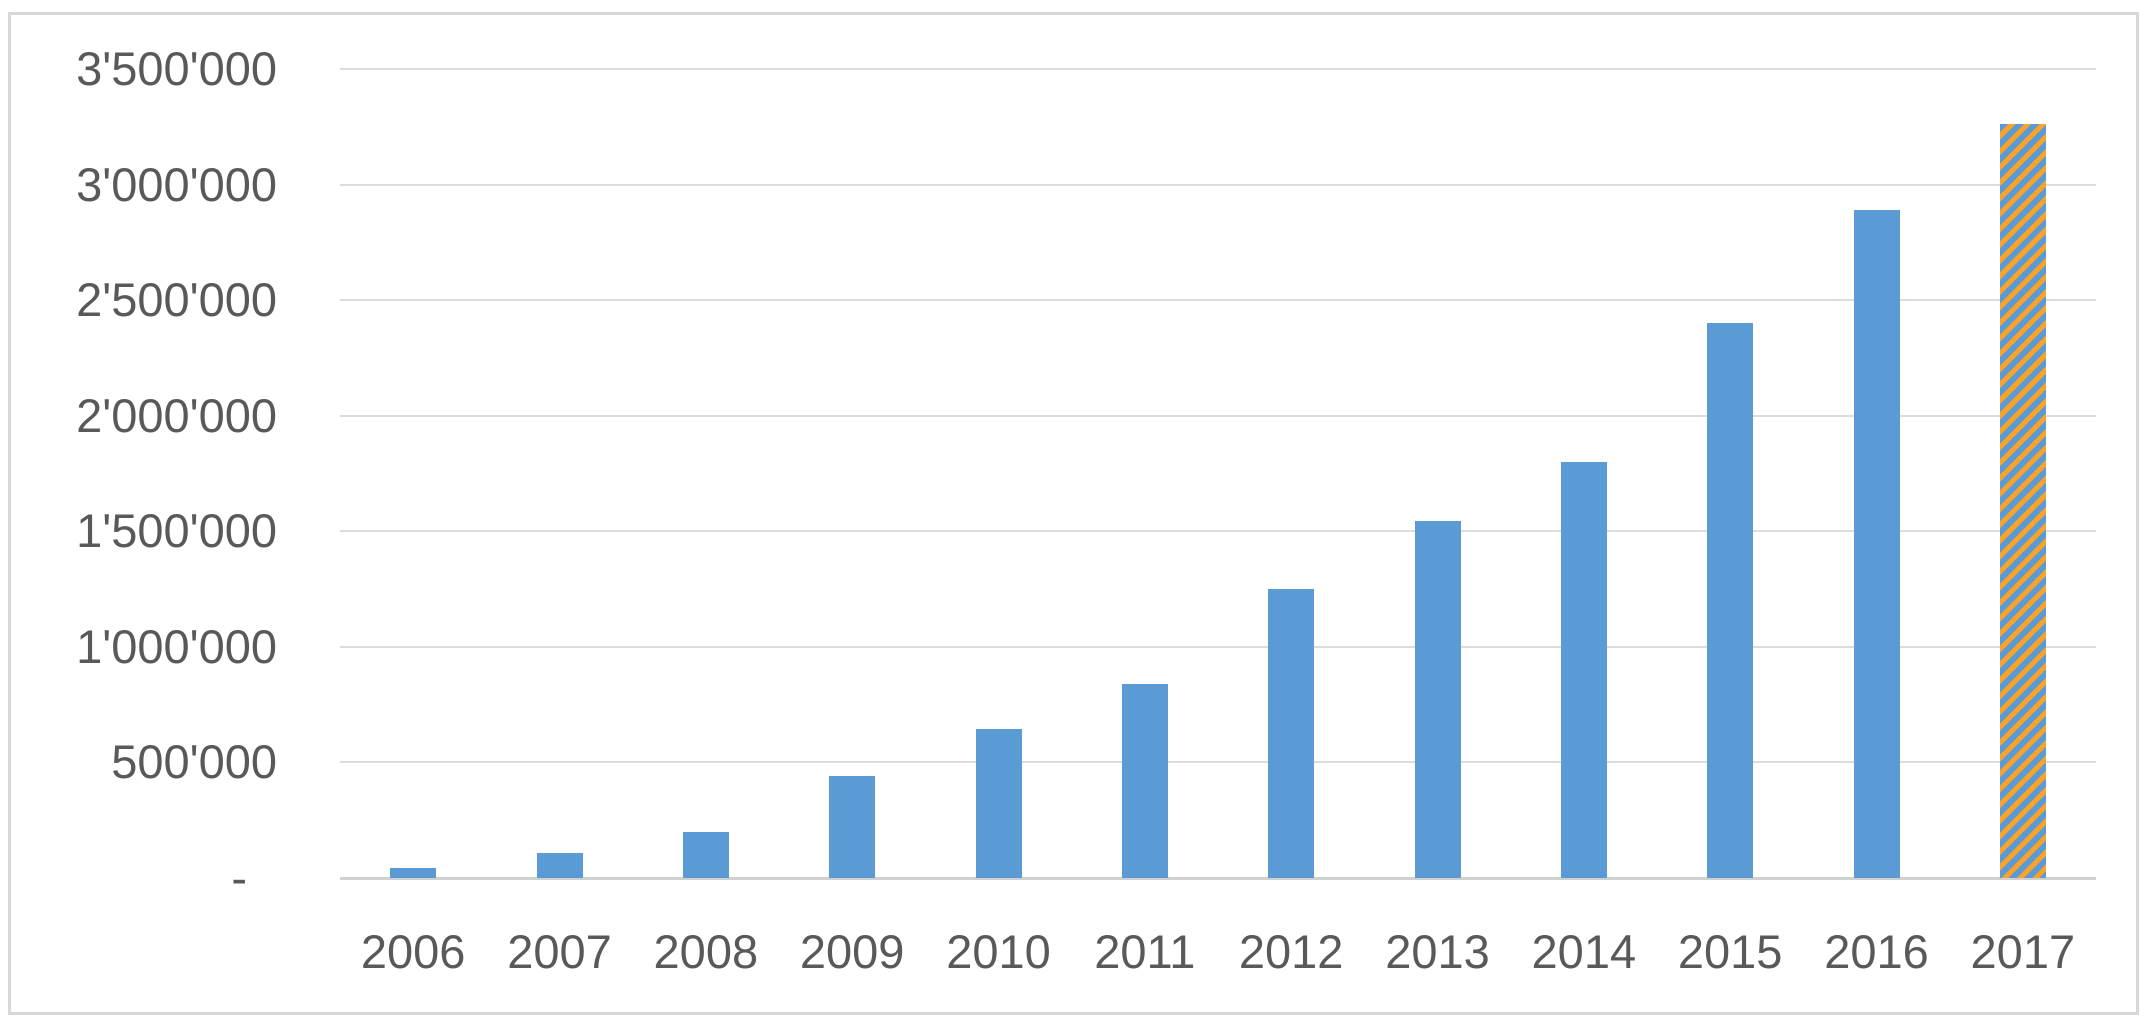  I want to click on y-tick-label: -, so click(239, 877).